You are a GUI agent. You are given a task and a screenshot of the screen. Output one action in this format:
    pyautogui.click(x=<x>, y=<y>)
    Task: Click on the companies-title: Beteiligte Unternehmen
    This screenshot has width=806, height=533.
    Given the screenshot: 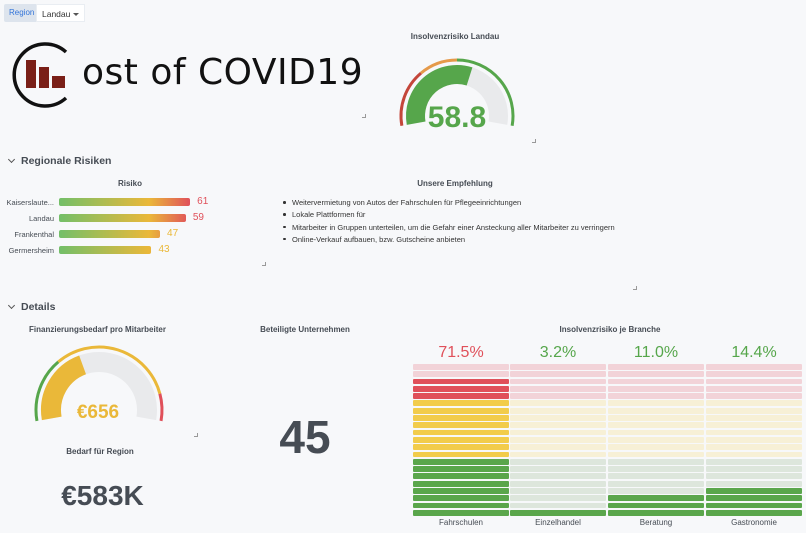 What is the action you would take?
    pyautogui.click(x=305, y=329)
    